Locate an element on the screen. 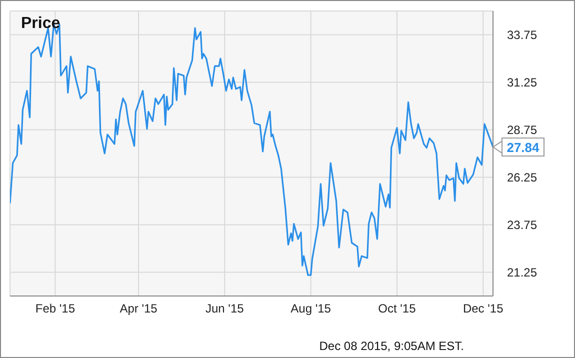  x-tick-label: Dec '15 is located at coordinates (483, 309).